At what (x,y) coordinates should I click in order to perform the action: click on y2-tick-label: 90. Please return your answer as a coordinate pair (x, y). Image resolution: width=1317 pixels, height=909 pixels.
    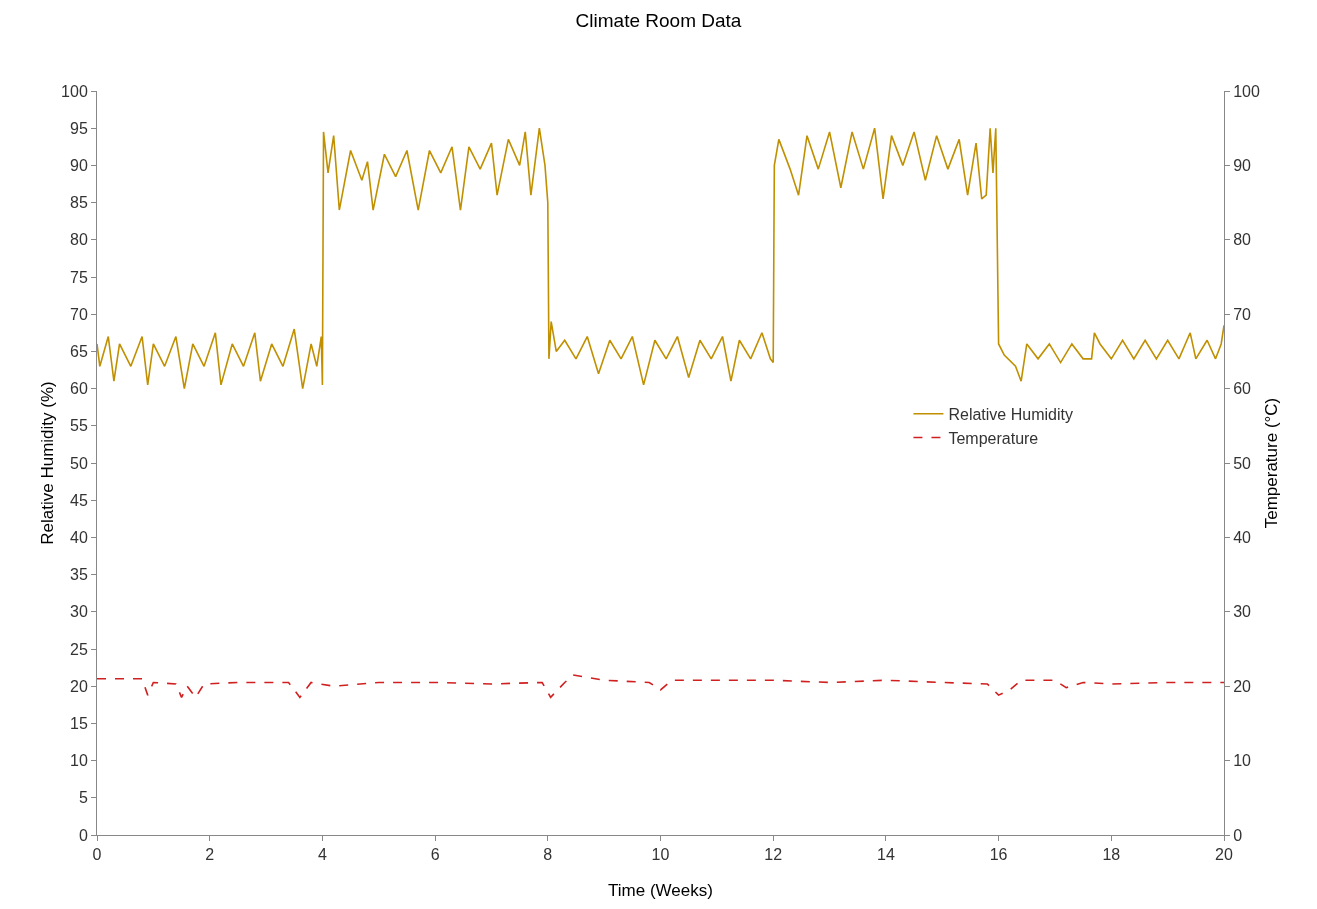
    Looking at the image, I should click on (1242, 165).